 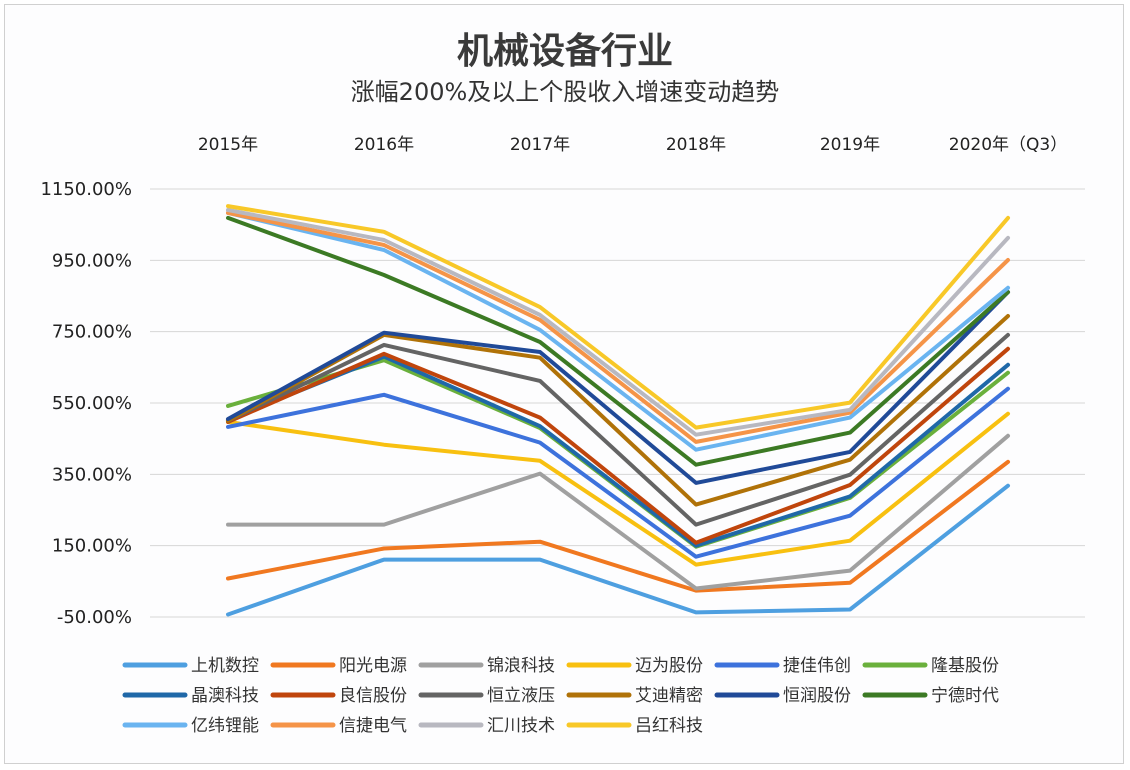 I want to click on x-category-label: 2018年, so click(x=696, y=145).